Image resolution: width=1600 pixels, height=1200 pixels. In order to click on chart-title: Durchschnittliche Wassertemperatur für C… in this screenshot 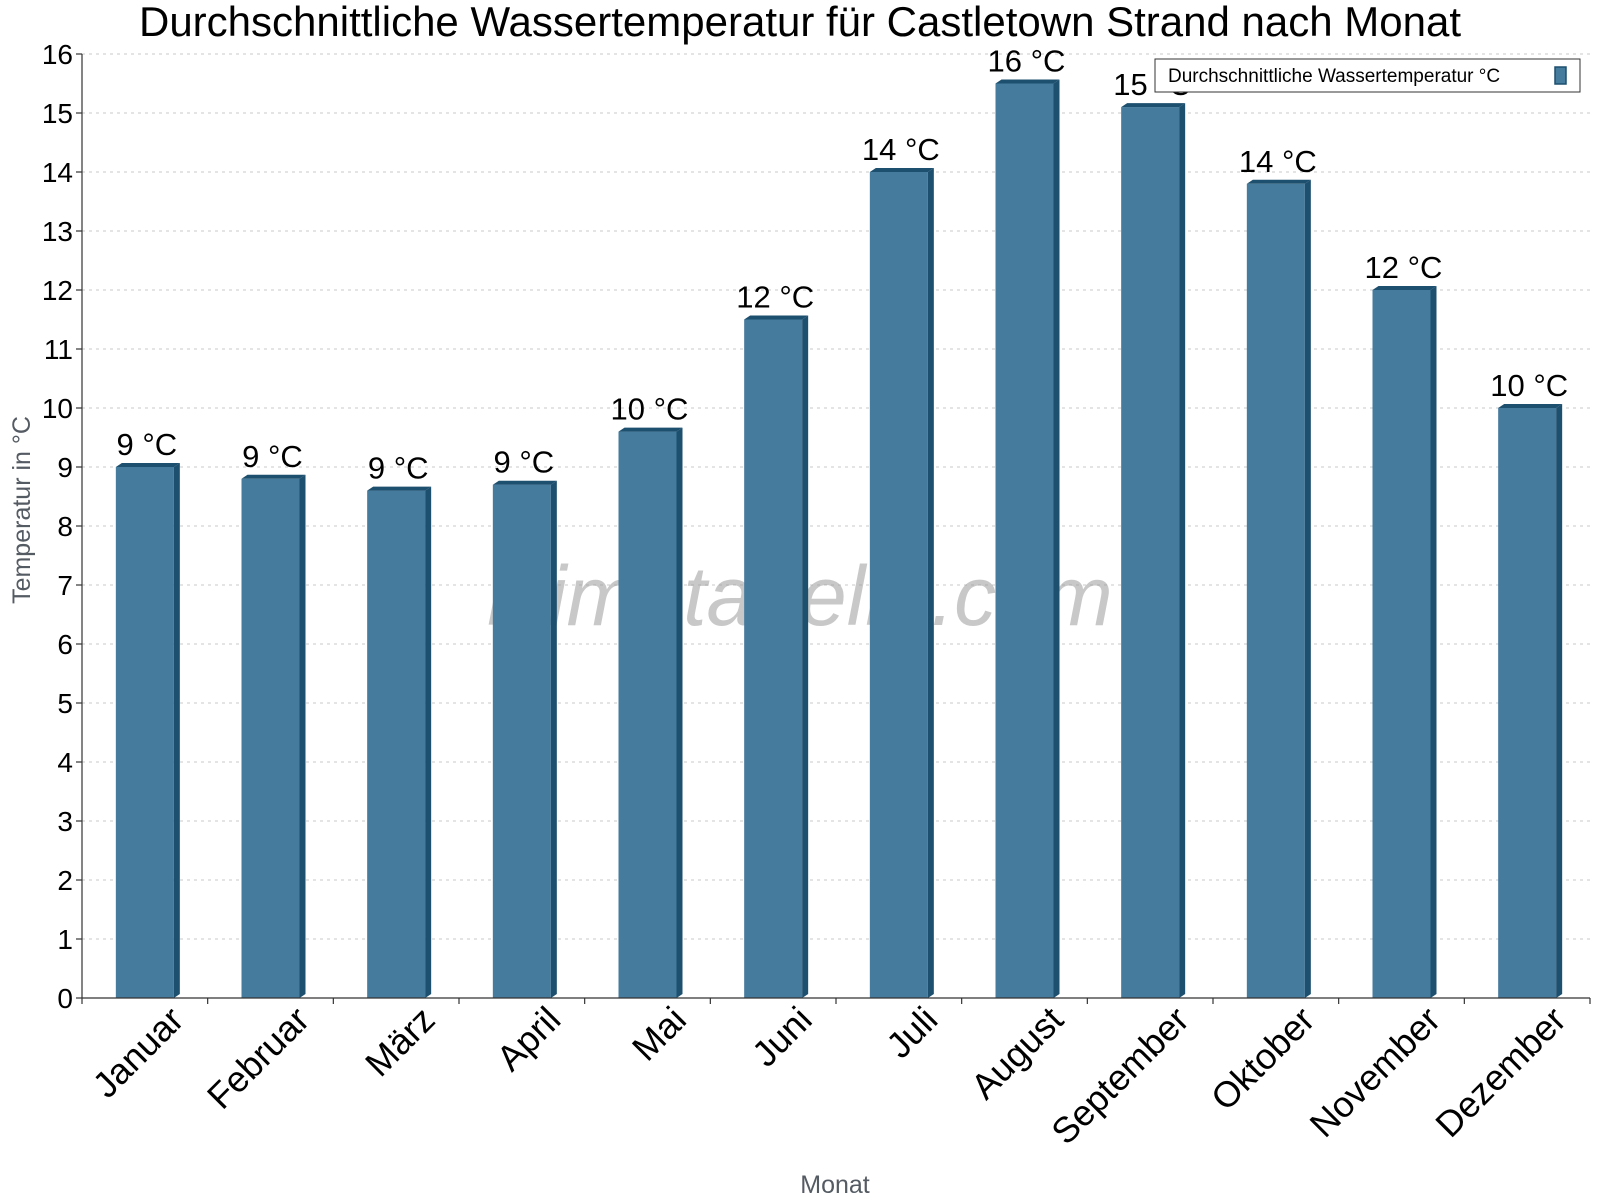, I will do `click(800, 22)`.